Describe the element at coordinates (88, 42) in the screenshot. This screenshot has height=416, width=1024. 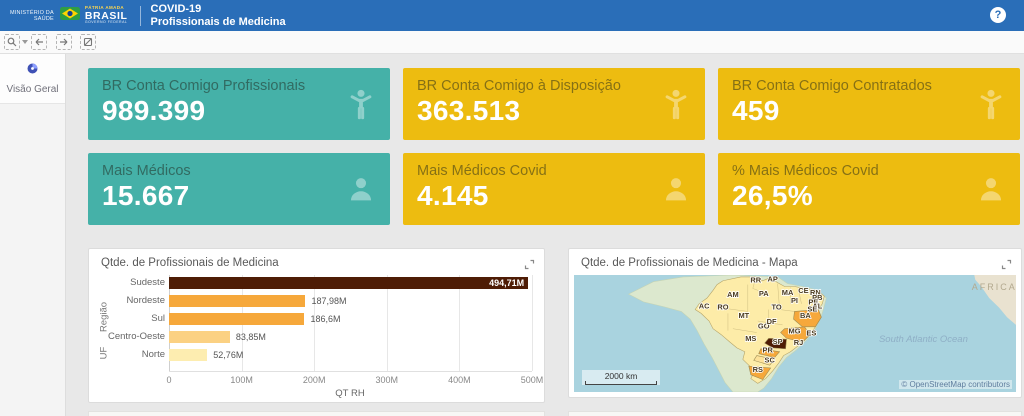
I see `clear-selections-icon` at that location.